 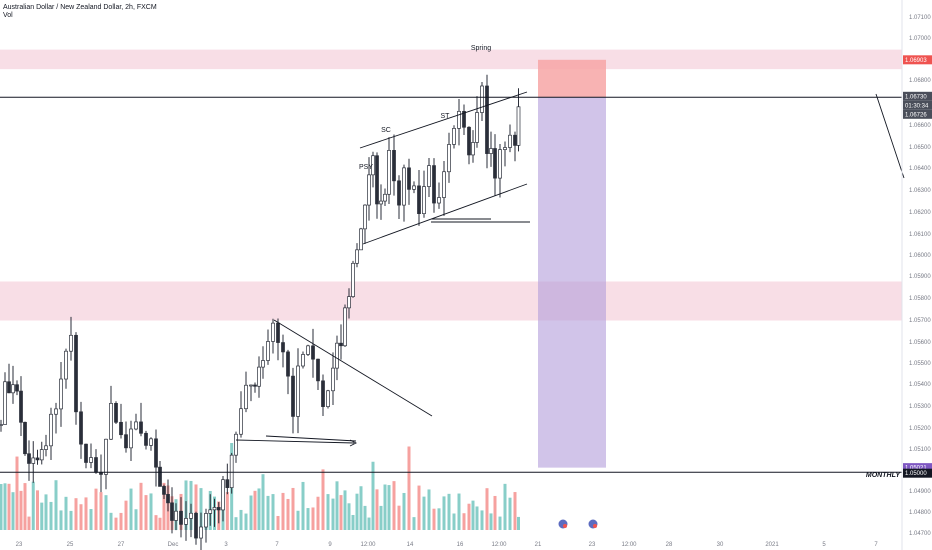 I want to click on time-axis-label: 5, so click(x=824, y=545).